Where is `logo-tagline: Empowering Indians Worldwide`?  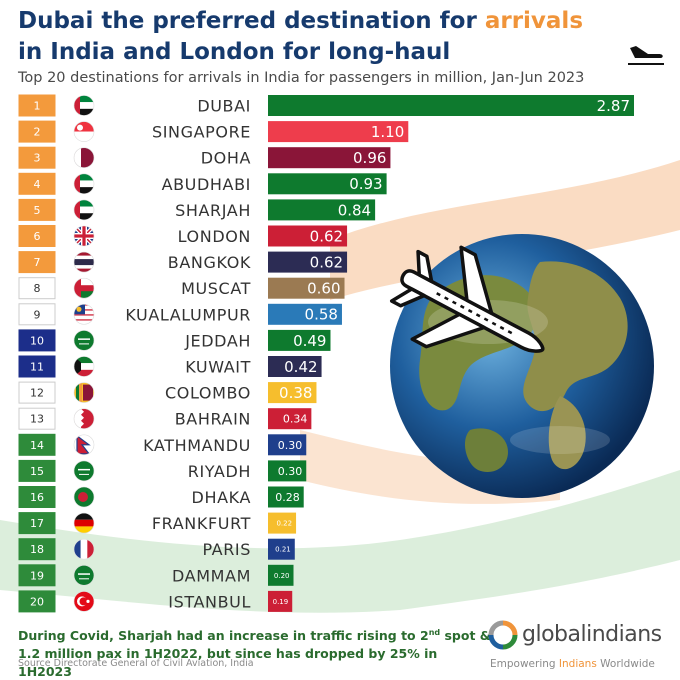
logo-tagline: Empowering Indians Worldwide is located at coordinates (572, 664).